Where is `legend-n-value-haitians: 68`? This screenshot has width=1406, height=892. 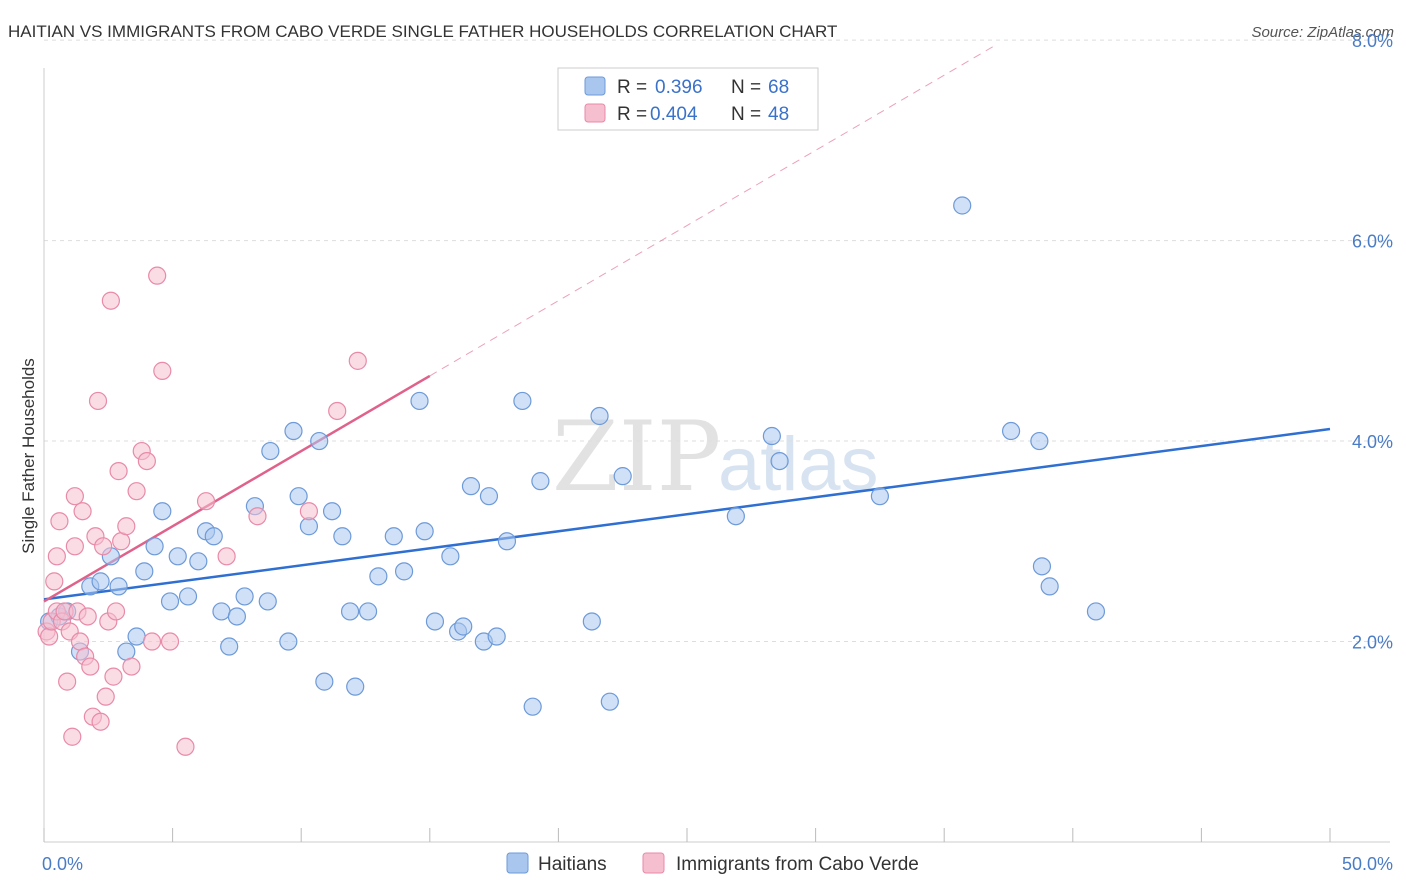
legend-n-value-haitians: 68 is located at coordinates (778, 87).